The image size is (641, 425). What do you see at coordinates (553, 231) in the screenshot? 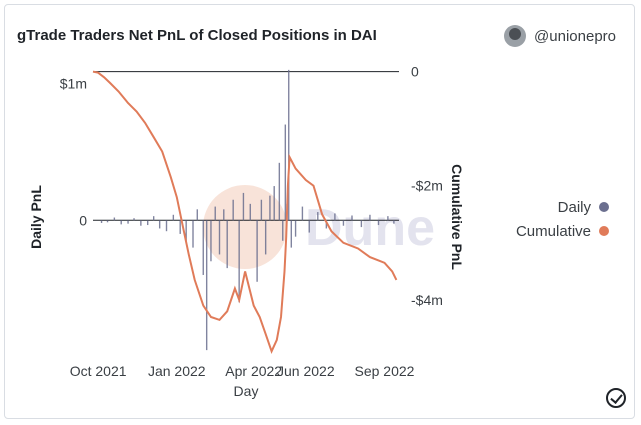
I see `legend-label-cumulative: Cumulative` at bounding box center [553, 231].